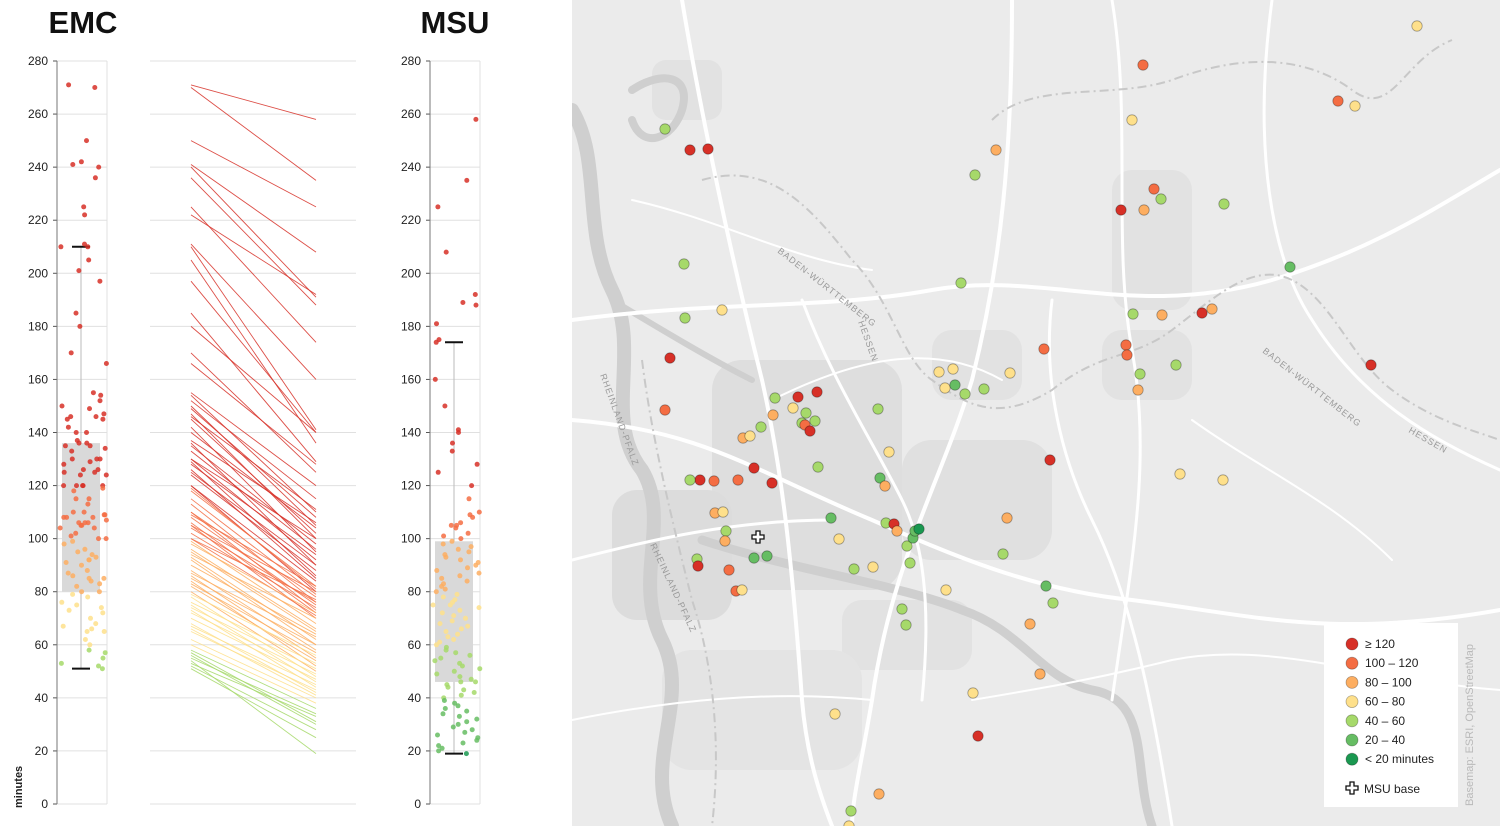  I want to click on emc-tick-label: 120, so click(38, 486).